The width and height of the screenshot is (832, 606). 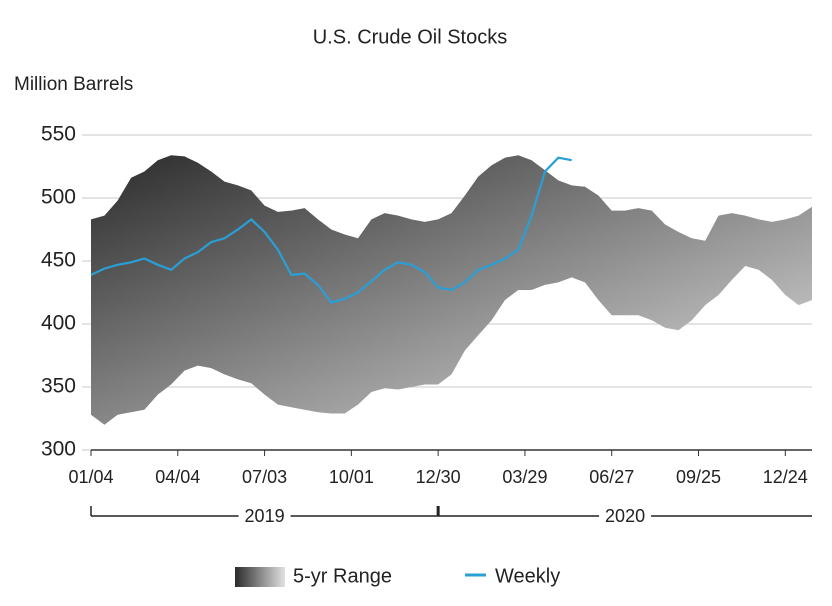 What do you see at coordinates (331, 230) in the screenshot?
I see `weekly-line` at bounding box center [331, 230].